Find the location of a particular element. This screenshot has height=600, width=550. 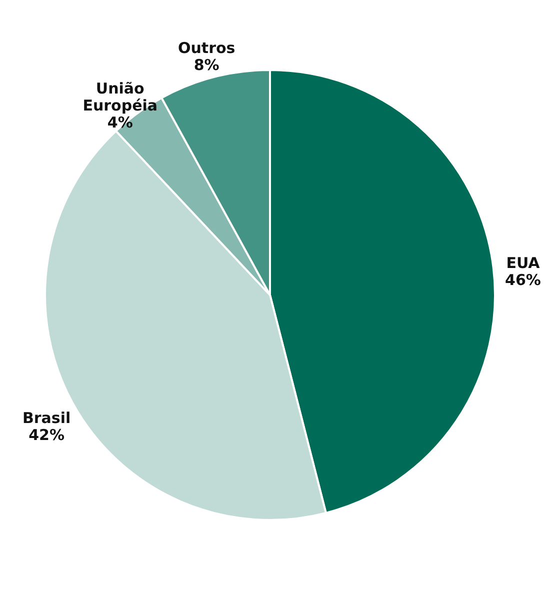

data-label: 4% is located at coordinates (120, 123).